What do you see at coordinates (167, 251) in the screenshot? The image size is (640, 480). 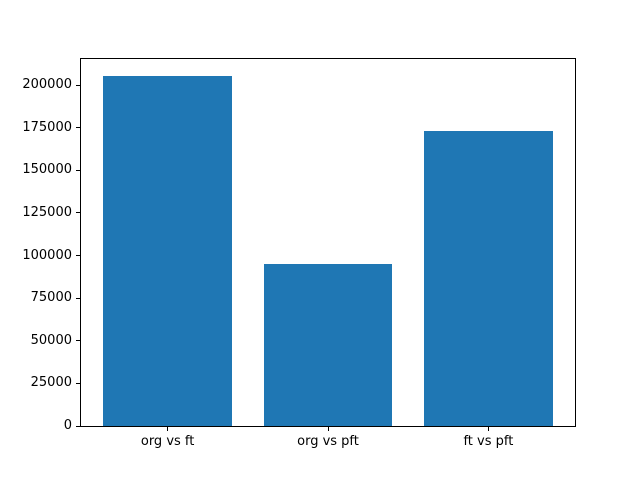 I see `bar-org-vs-ft` at bounding box center [167, 251].